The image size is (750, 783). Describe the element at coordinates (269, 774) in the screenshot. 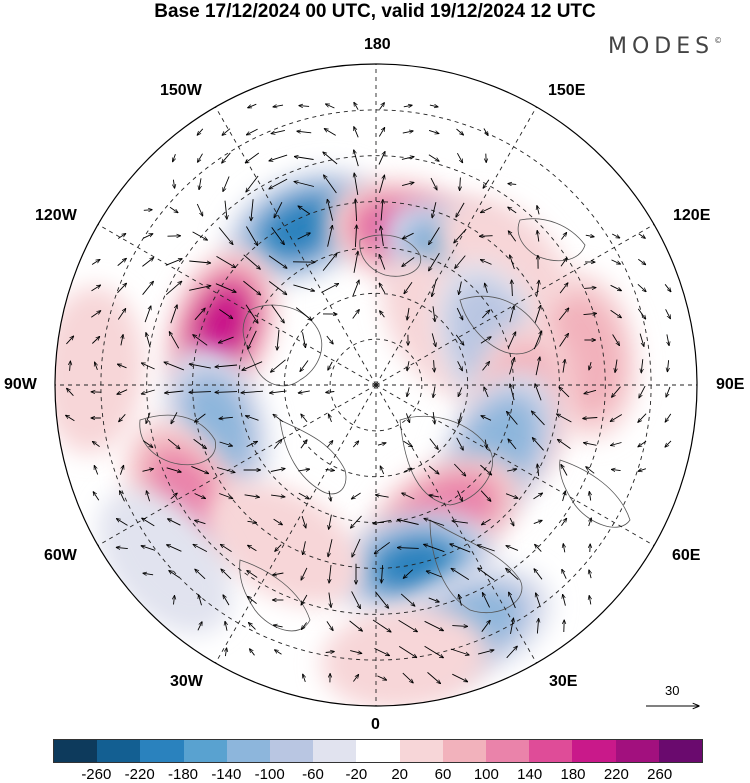

I see `colorbar-tick-label: -100` at that location.